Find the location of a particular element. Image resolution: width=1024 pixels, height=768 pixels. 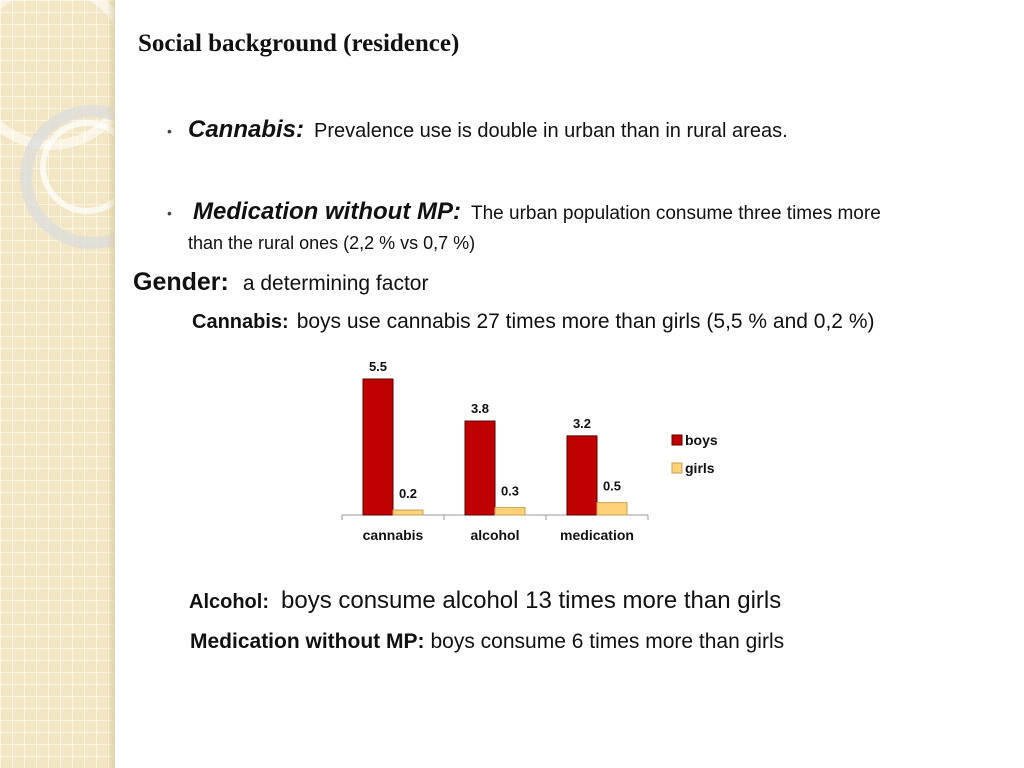

medication-gender-text: boys consume 6 times more than girls is located at coordinates (607, 641).